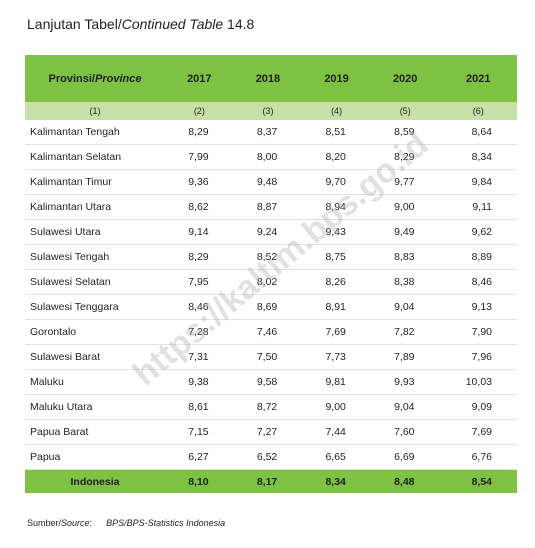  Describe the element at coordinates (95, 457) in the screenshot. I see `province-cell: Papua` at that location.